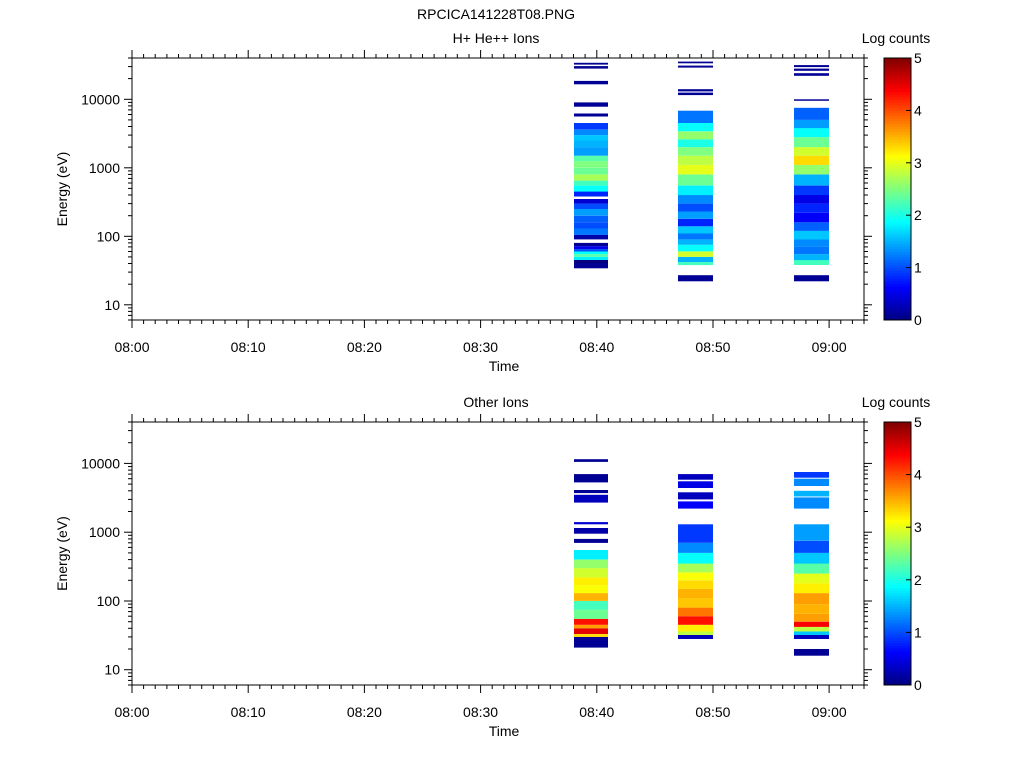  What do you see at coordinates (918, 580) in the screenshot?
I see `colorbar-tick-label: 2` at bounding box center [918, 580].